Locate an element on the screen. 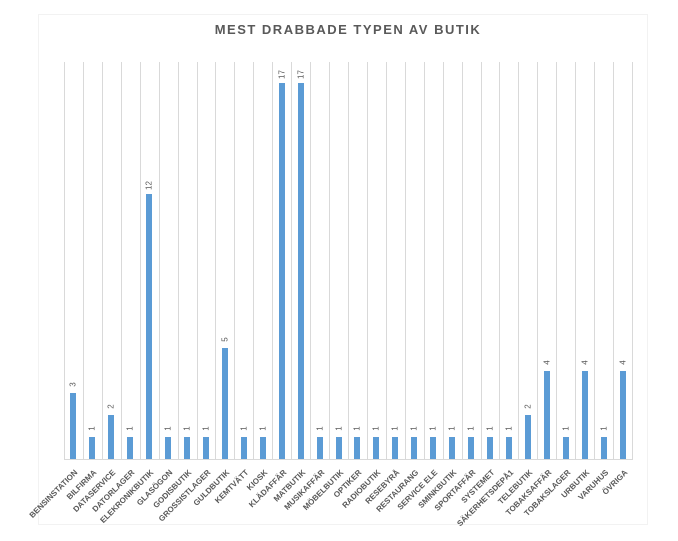 Image resolution: width=678 pixels, height=541 pixels. bar-value-label: 5 is located at coordinates (225, 340).